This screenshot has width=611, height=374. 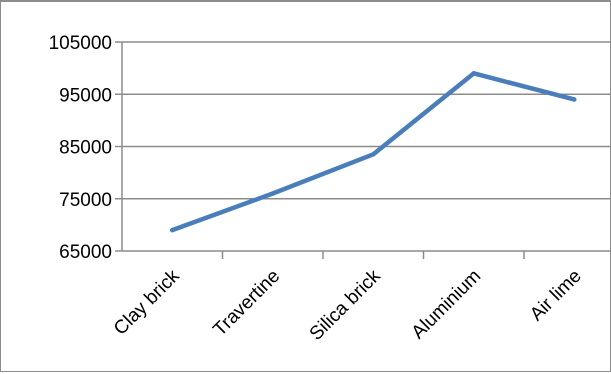 I want to click on x-category-label: Air lime, so click(x=556, y=296).